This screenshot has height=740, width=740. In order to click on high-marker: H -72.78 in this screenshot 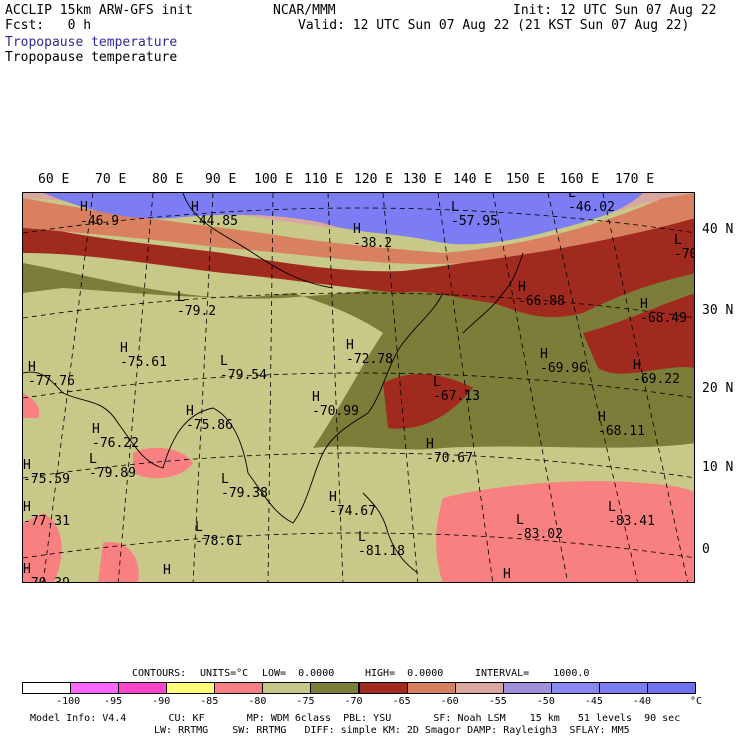, I will do `click(369, 352)`.